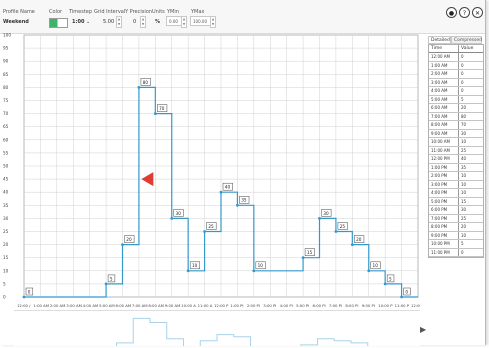 The width and height of the screenshot is (489, 348). What do you see at coordinates (16, 22) in the screenshot?
I see `profile-name-input: Weekend` at bounding box center [16, 22].